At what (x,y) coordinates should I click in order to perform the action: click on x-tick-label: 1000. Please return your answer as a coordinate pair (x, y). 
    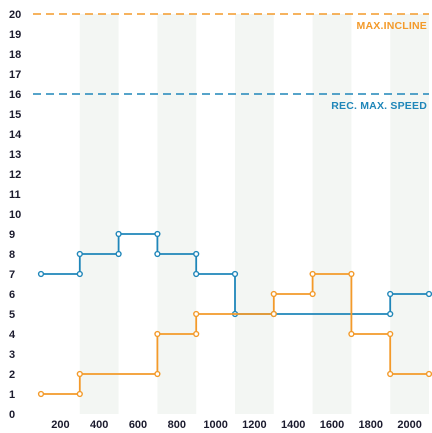
    Looking at the image, I should click on (215, 425).